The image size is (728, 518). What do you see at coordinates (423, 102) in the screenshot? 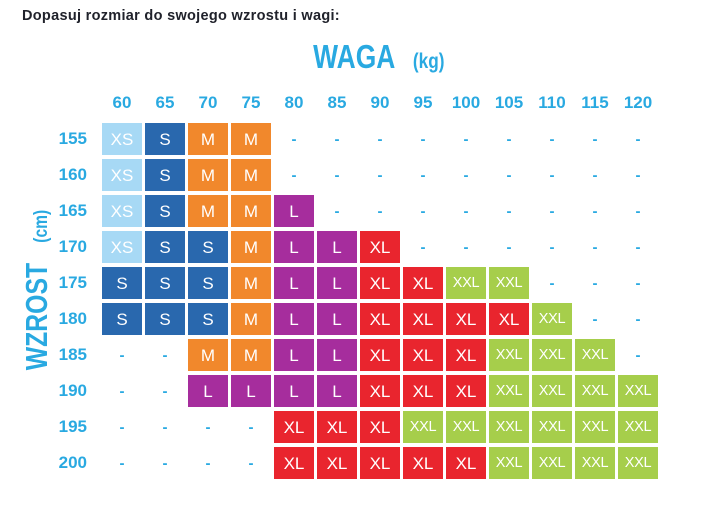
I see `weight-column-header: 95` at bounding box center [423, 102].